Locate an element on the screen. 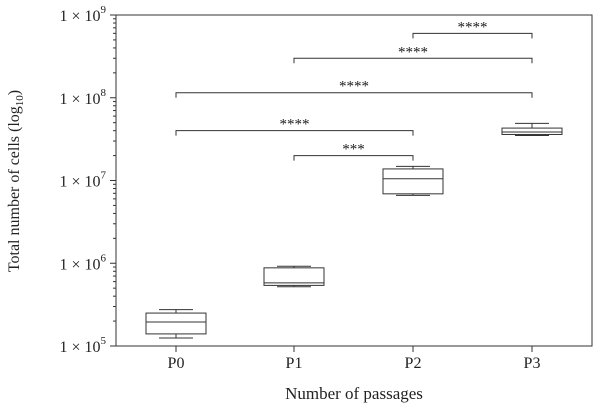  y-tick-exponent: 8 is located at coordinates (104, 93).